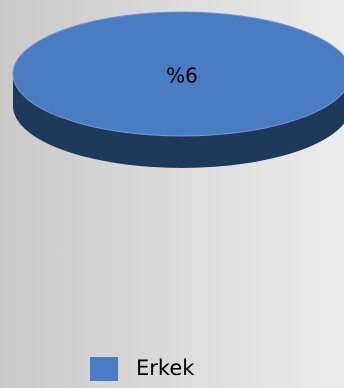  Describe the element at coordinates (104, 369) in the screenshot. I see `legend-swatch` at that location.